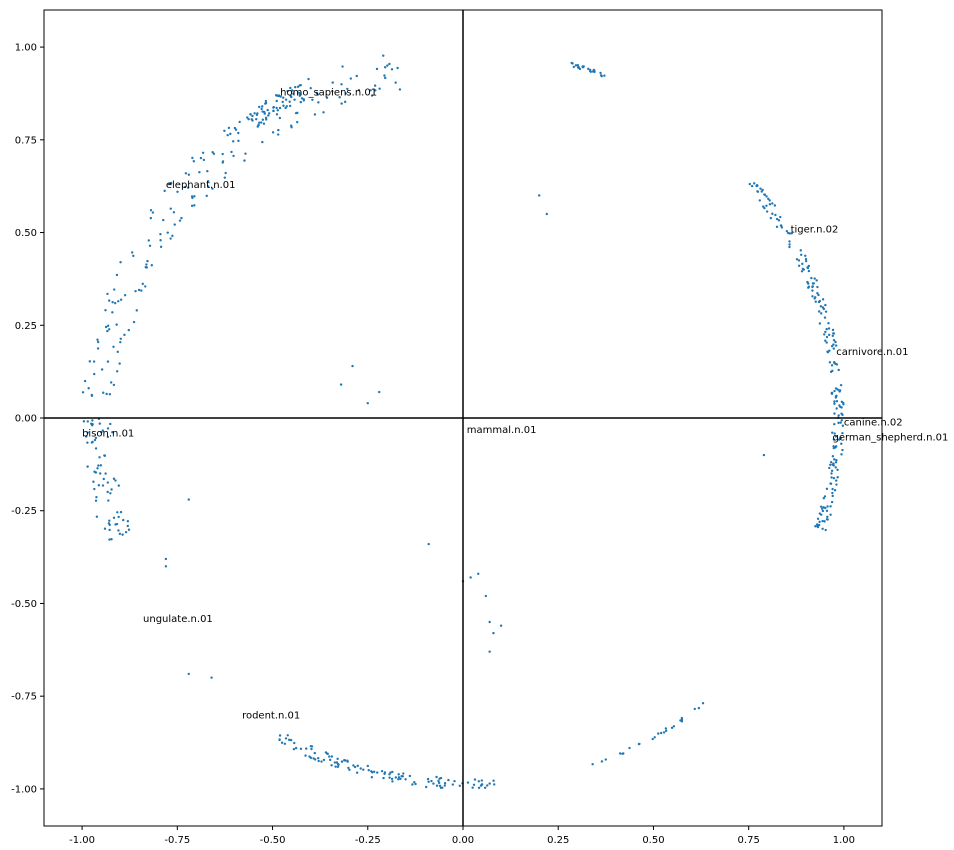  What do you see at coordinates (368, 840) in the screenshot?
I see `x-tick-label: -0.25` at bounding box center [368, 840].